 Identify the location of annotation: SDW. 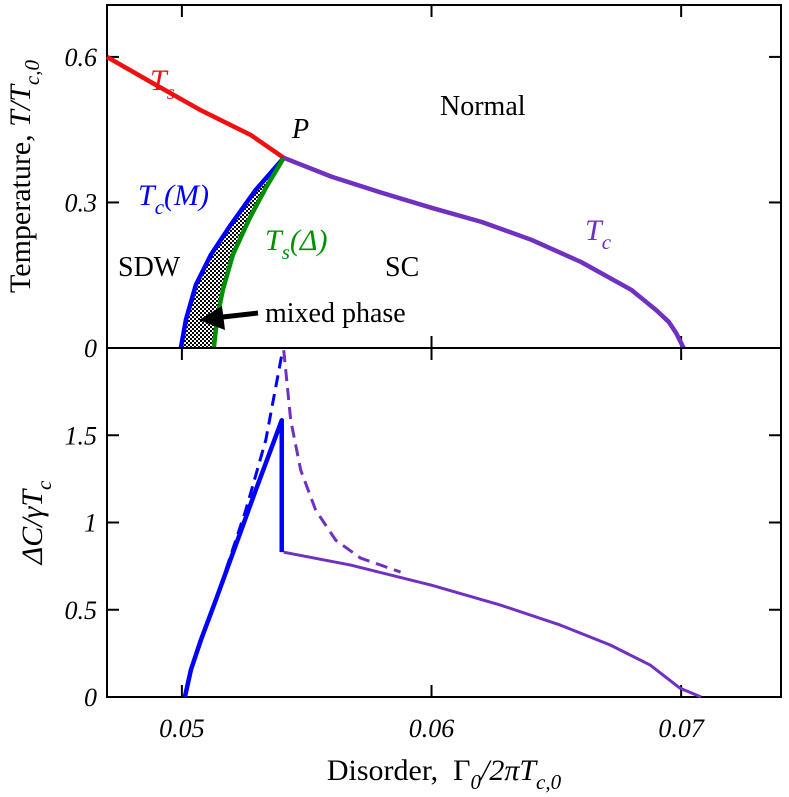
(149, 267).